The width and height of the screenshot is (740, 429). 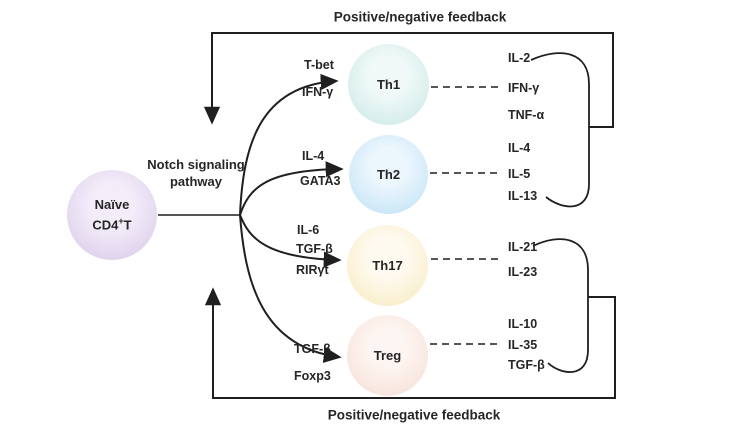 I want to click on cell-naive-line2: CD4+T, so click(x=112, y=224).